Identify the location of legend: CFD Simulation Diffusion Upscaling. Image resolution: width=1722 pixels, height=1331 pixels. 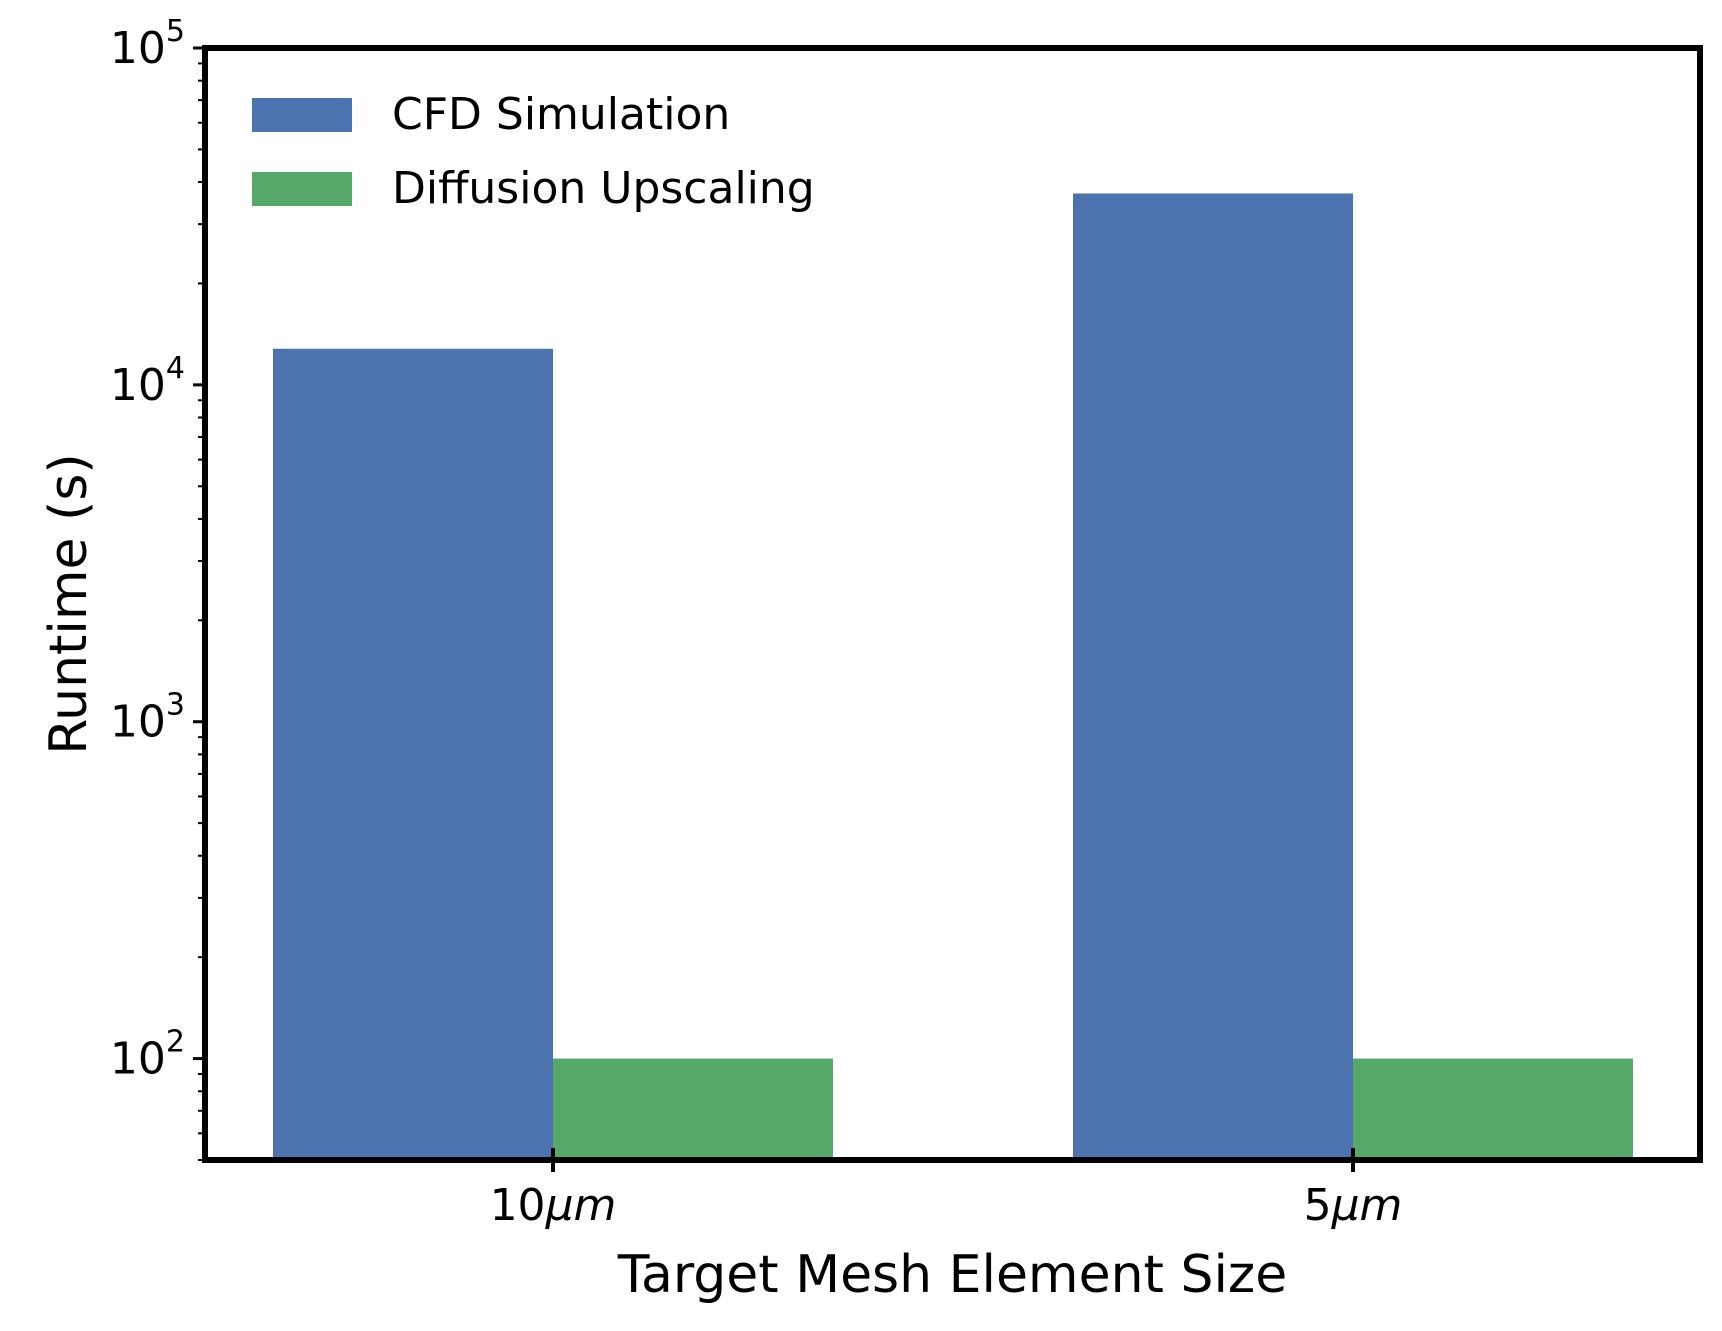
(533, 151).